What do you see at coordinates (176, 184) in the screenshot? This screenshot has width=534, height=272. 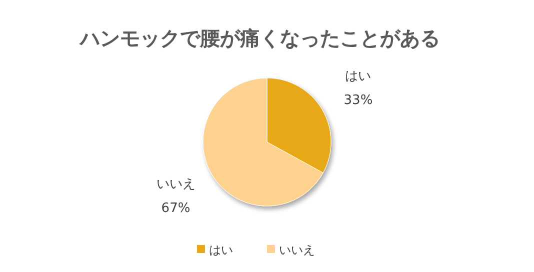 I see `slice-label: いいえ` at bounding box center [176, 184].